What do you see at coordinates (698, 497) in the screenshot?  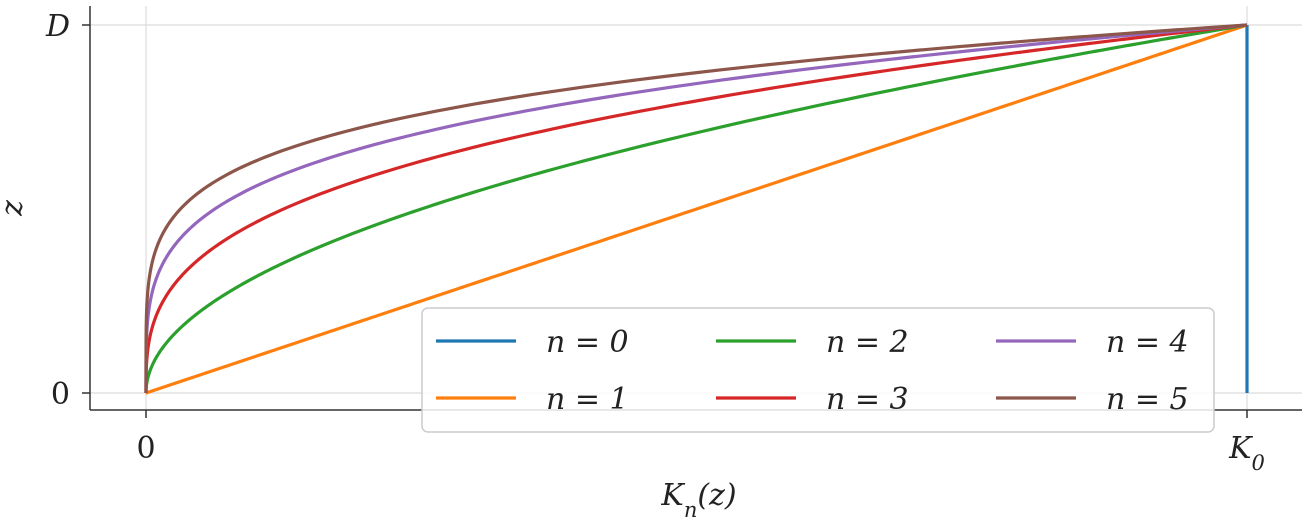 I see `x-axis-label: Kn(z)` at bounding box center [698, 497].